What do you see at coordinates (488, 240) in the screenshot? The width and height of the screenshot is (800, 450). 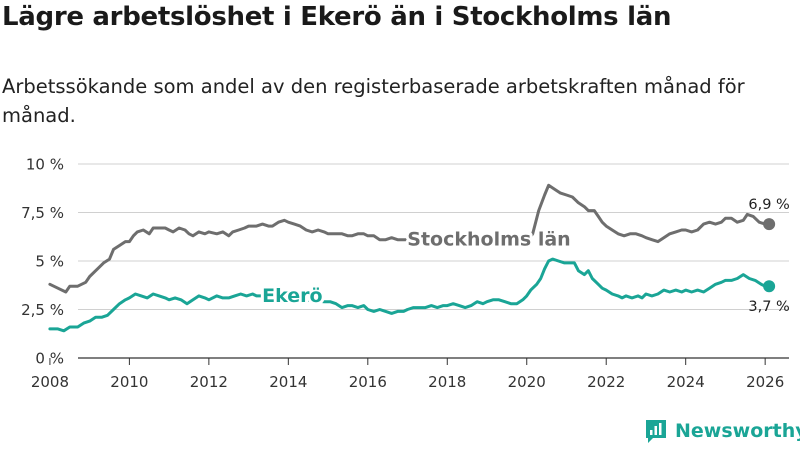 I see `series-annotation-label: Stockholms län` at bounding box center [488, 240].